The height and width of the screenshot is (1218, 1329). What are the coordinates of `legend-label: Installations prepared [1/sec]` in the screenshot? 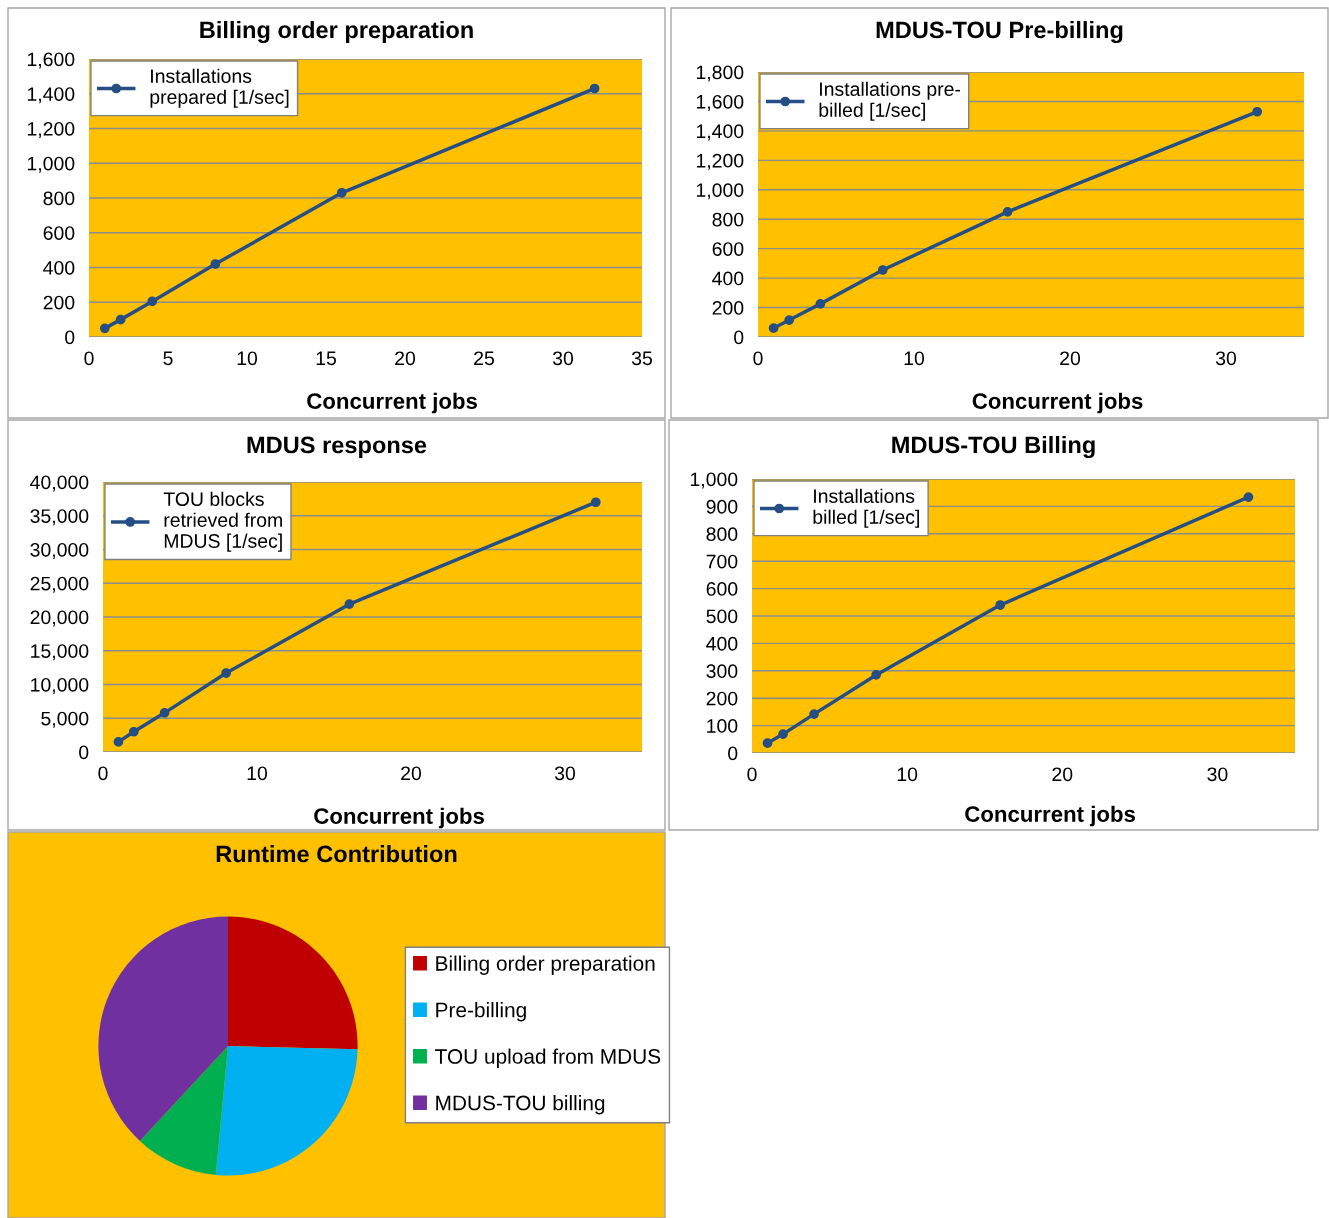 It's located at (219, 88).